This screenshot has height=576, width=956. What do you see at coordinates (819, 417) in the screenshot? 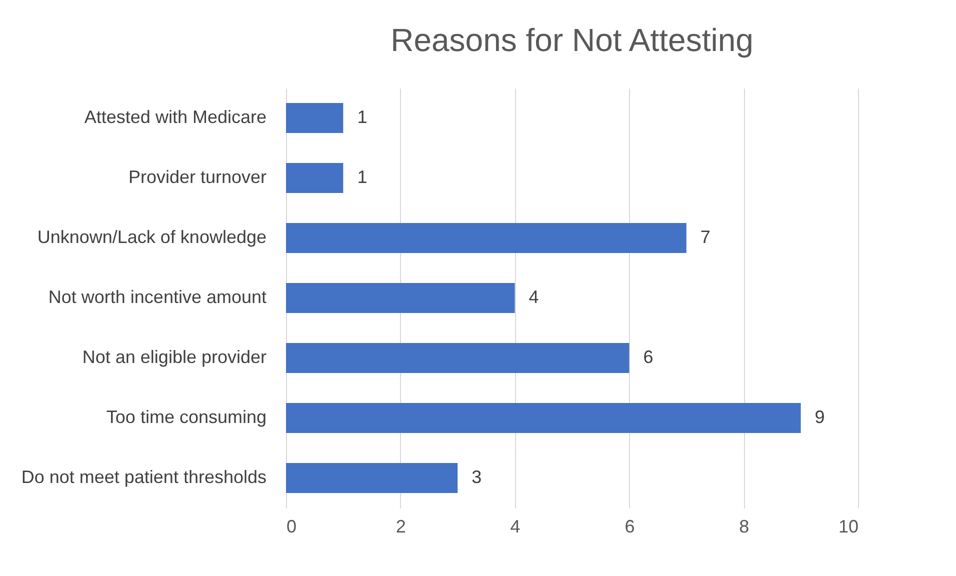
I see `data-label: 9` at bounding box center [819, 417].